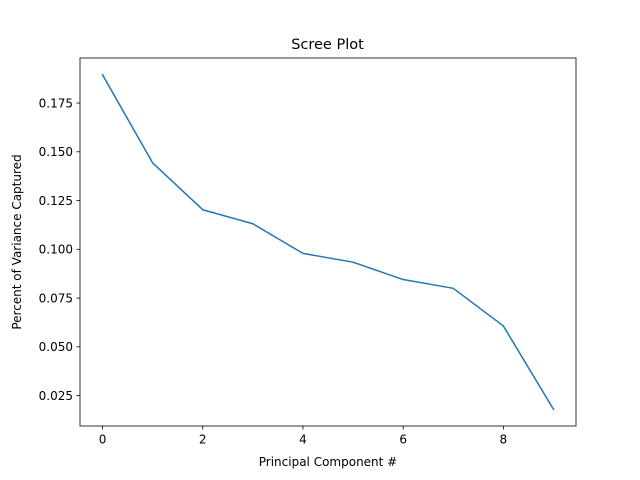  I want to click on x-tick-label: 4, so click(303, 440).